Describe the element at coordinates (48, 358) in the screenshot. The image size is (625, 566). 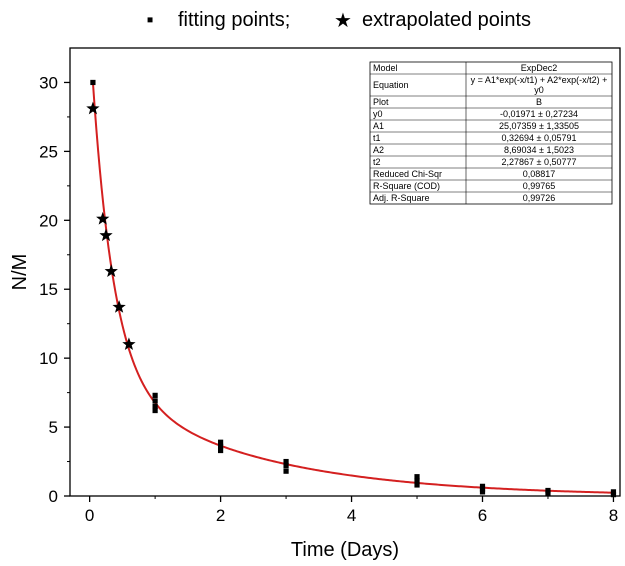
I see `y-tick-label: 10` at that location.